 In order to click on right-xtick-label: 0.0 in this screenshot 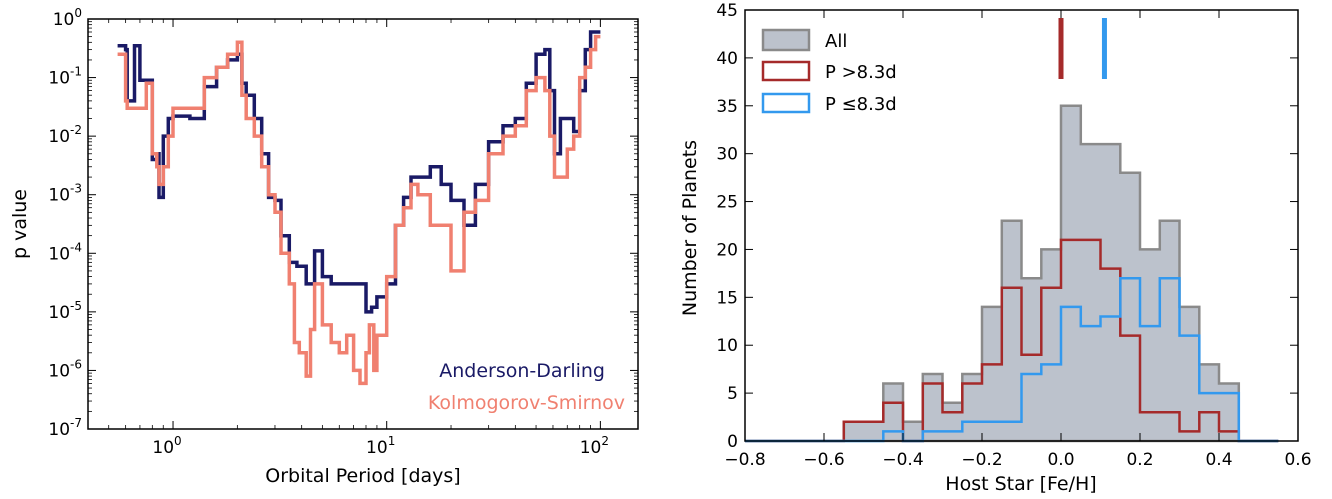, I will do `click(1060, 460)`.